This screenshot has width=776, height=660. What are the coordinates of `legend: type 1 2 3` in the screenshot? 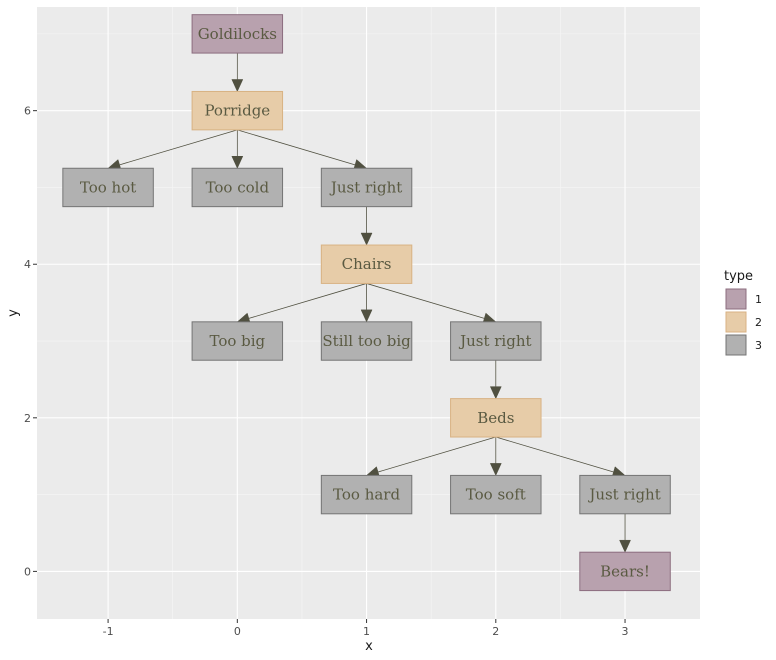 It's located at (743, 312).